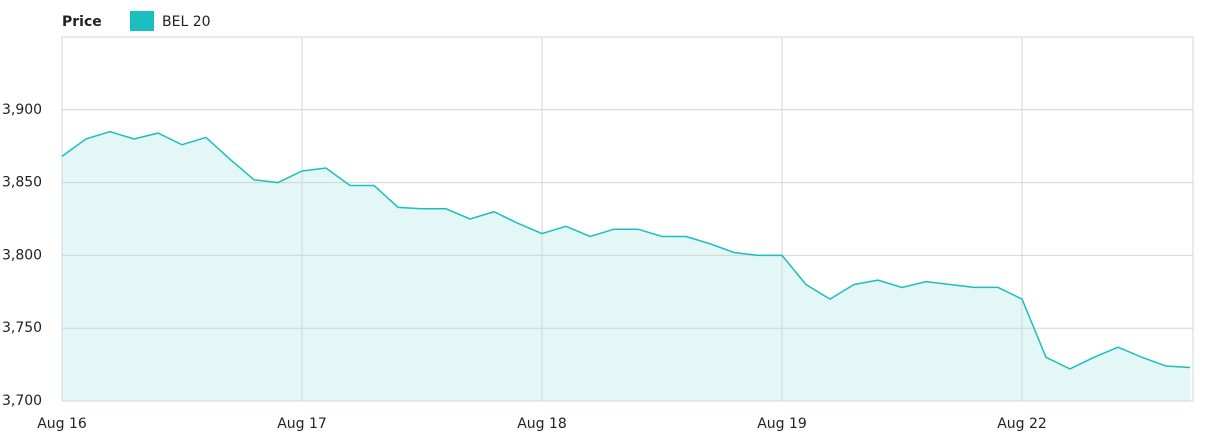 The width and height of the screenshot is (1218, 442). I want to click on legend-label: BEL 20, so click(186, 22).